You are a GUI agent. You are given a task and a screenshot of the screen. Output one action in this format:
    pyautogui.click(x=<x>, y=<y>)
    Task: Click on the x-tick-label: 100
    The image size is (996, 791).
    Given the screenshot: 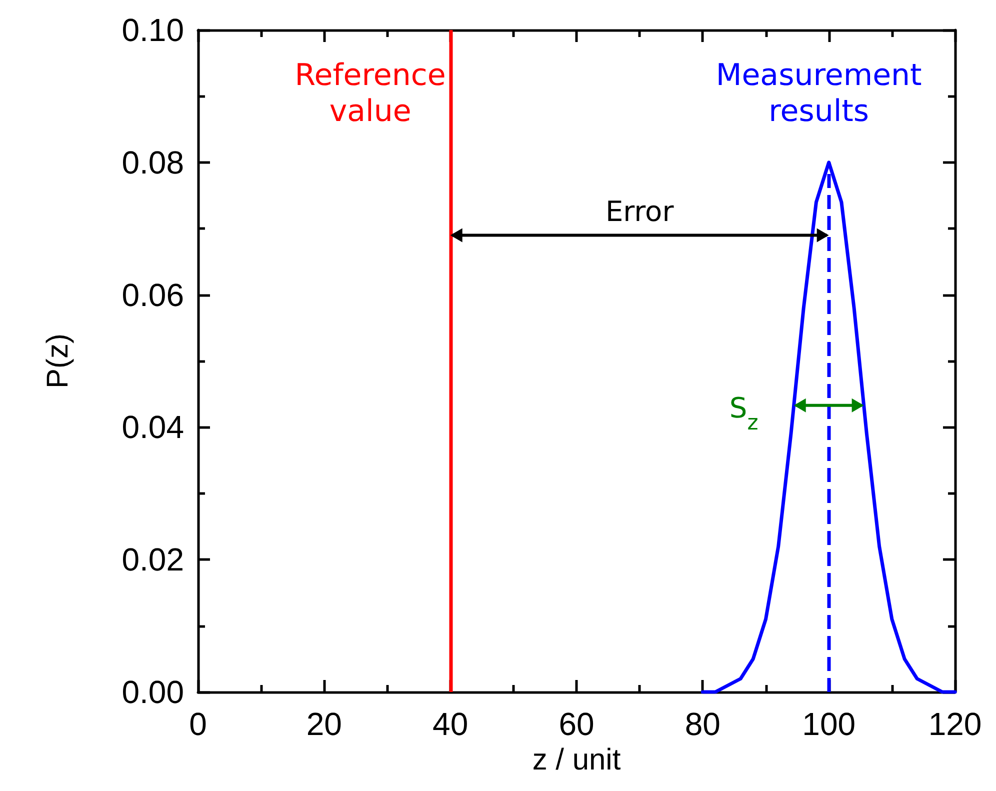 What is the action you would take?
    pyautogui.click(x=829, y=724)
    